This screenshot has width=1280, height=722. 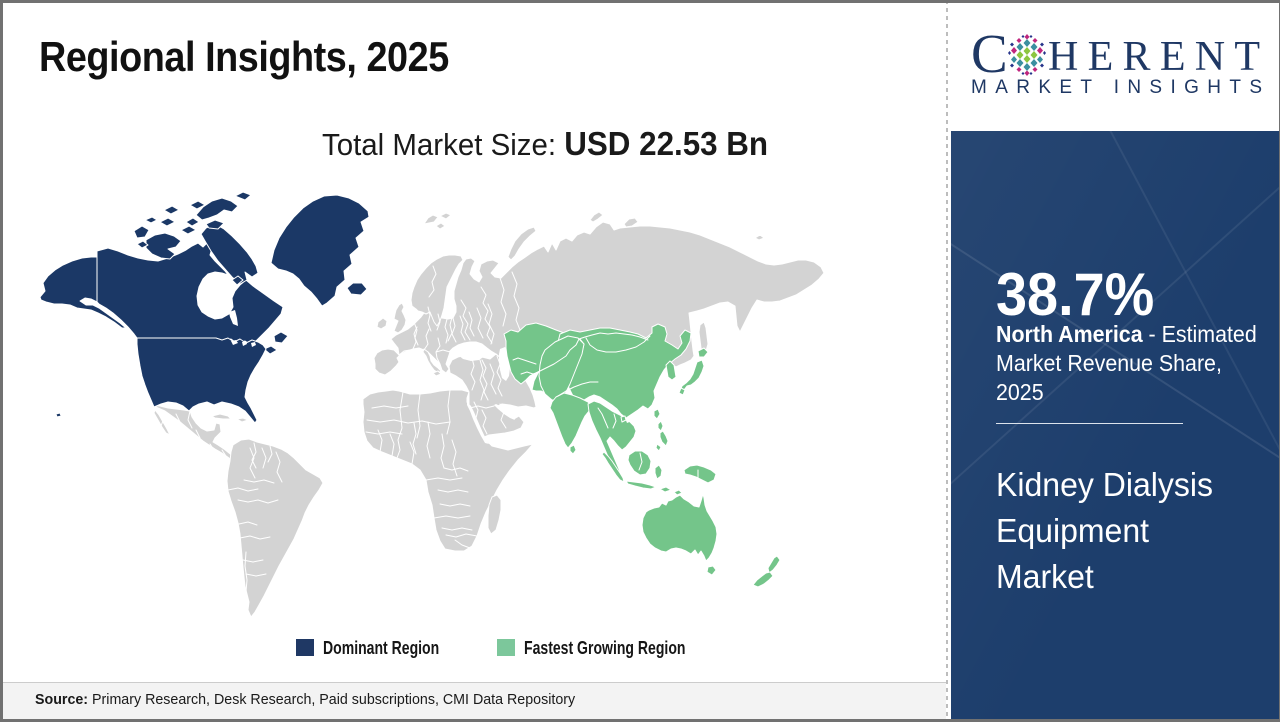 What do you see at coordinates (1155, 57) in the screenshot?
I see `svg-text: HERENT` at bounding box center [1155, 57].